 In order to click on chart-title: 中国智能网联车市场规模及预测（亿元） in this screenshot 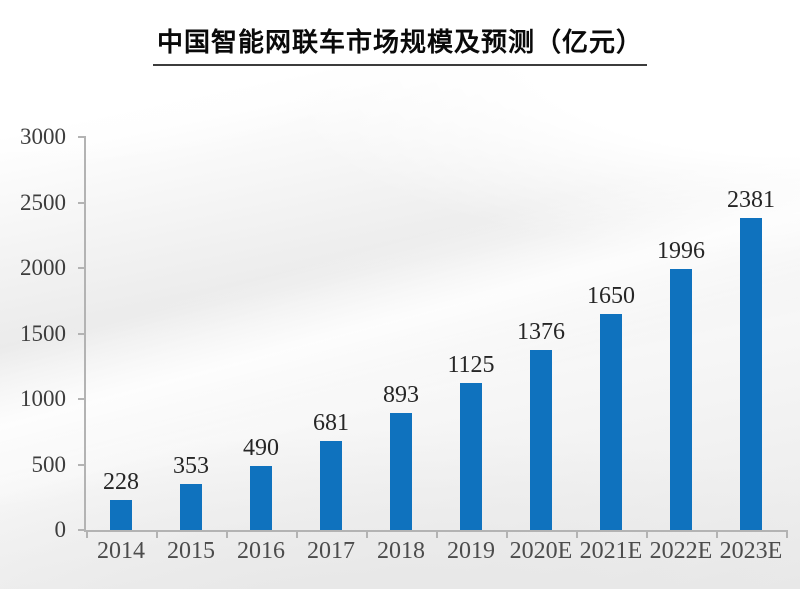, I will do `click(400, 44)`.